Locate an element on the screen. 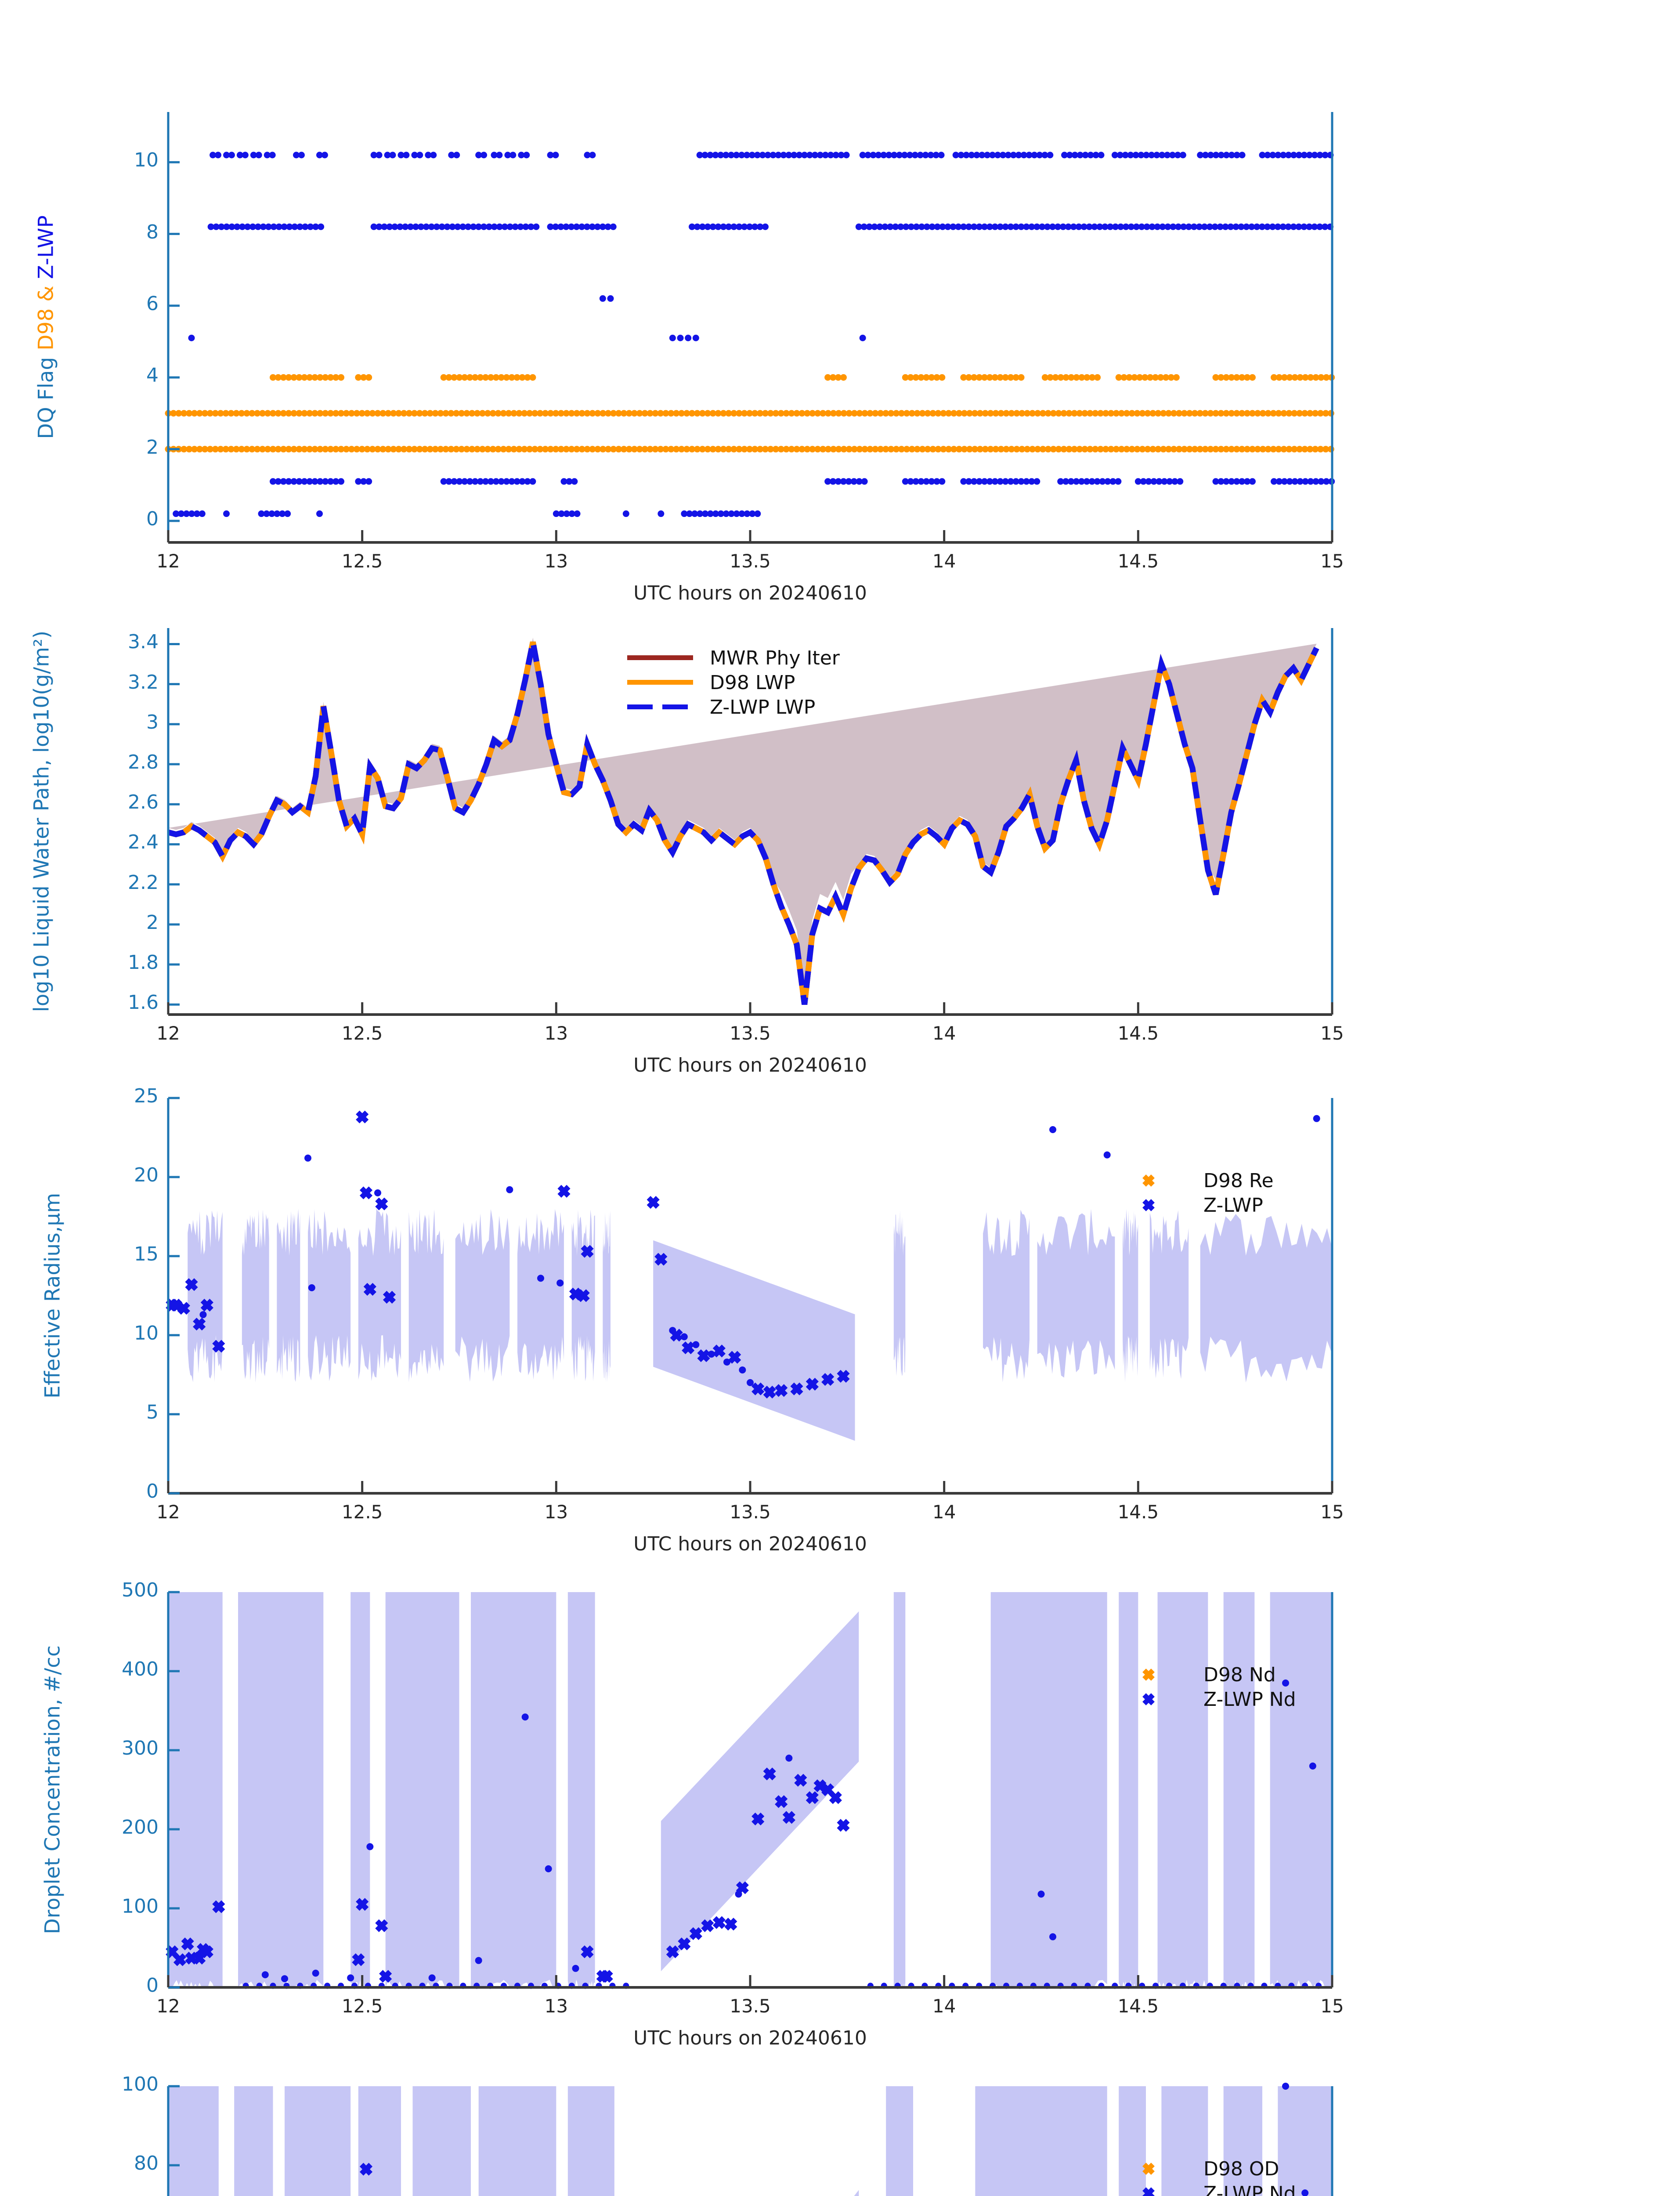 The width and height of the screenshot is (1680, 2196). ytick-label: 2.6 is located at coordinates (143, 802).